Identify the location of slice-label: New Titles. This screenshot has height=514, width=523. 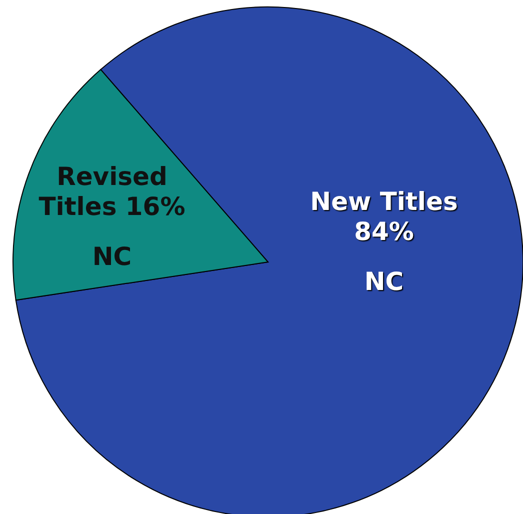
(384, 201).